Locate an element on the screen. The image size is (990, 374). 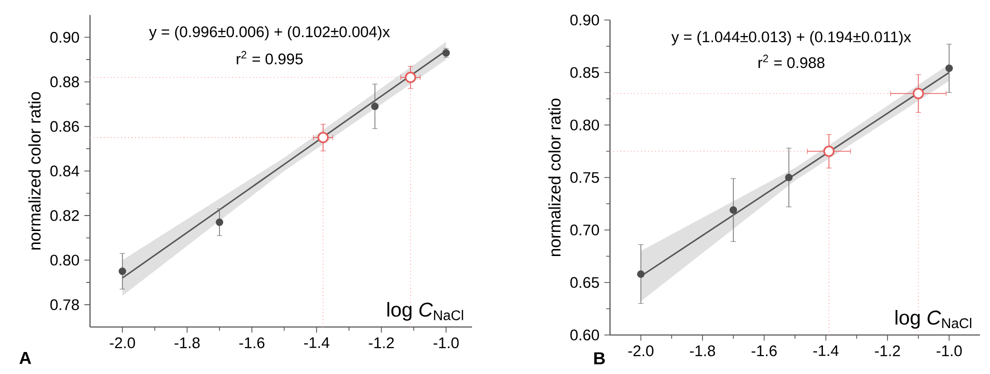
y-tick-label: 0.70 is located at coordinates (584, 230).